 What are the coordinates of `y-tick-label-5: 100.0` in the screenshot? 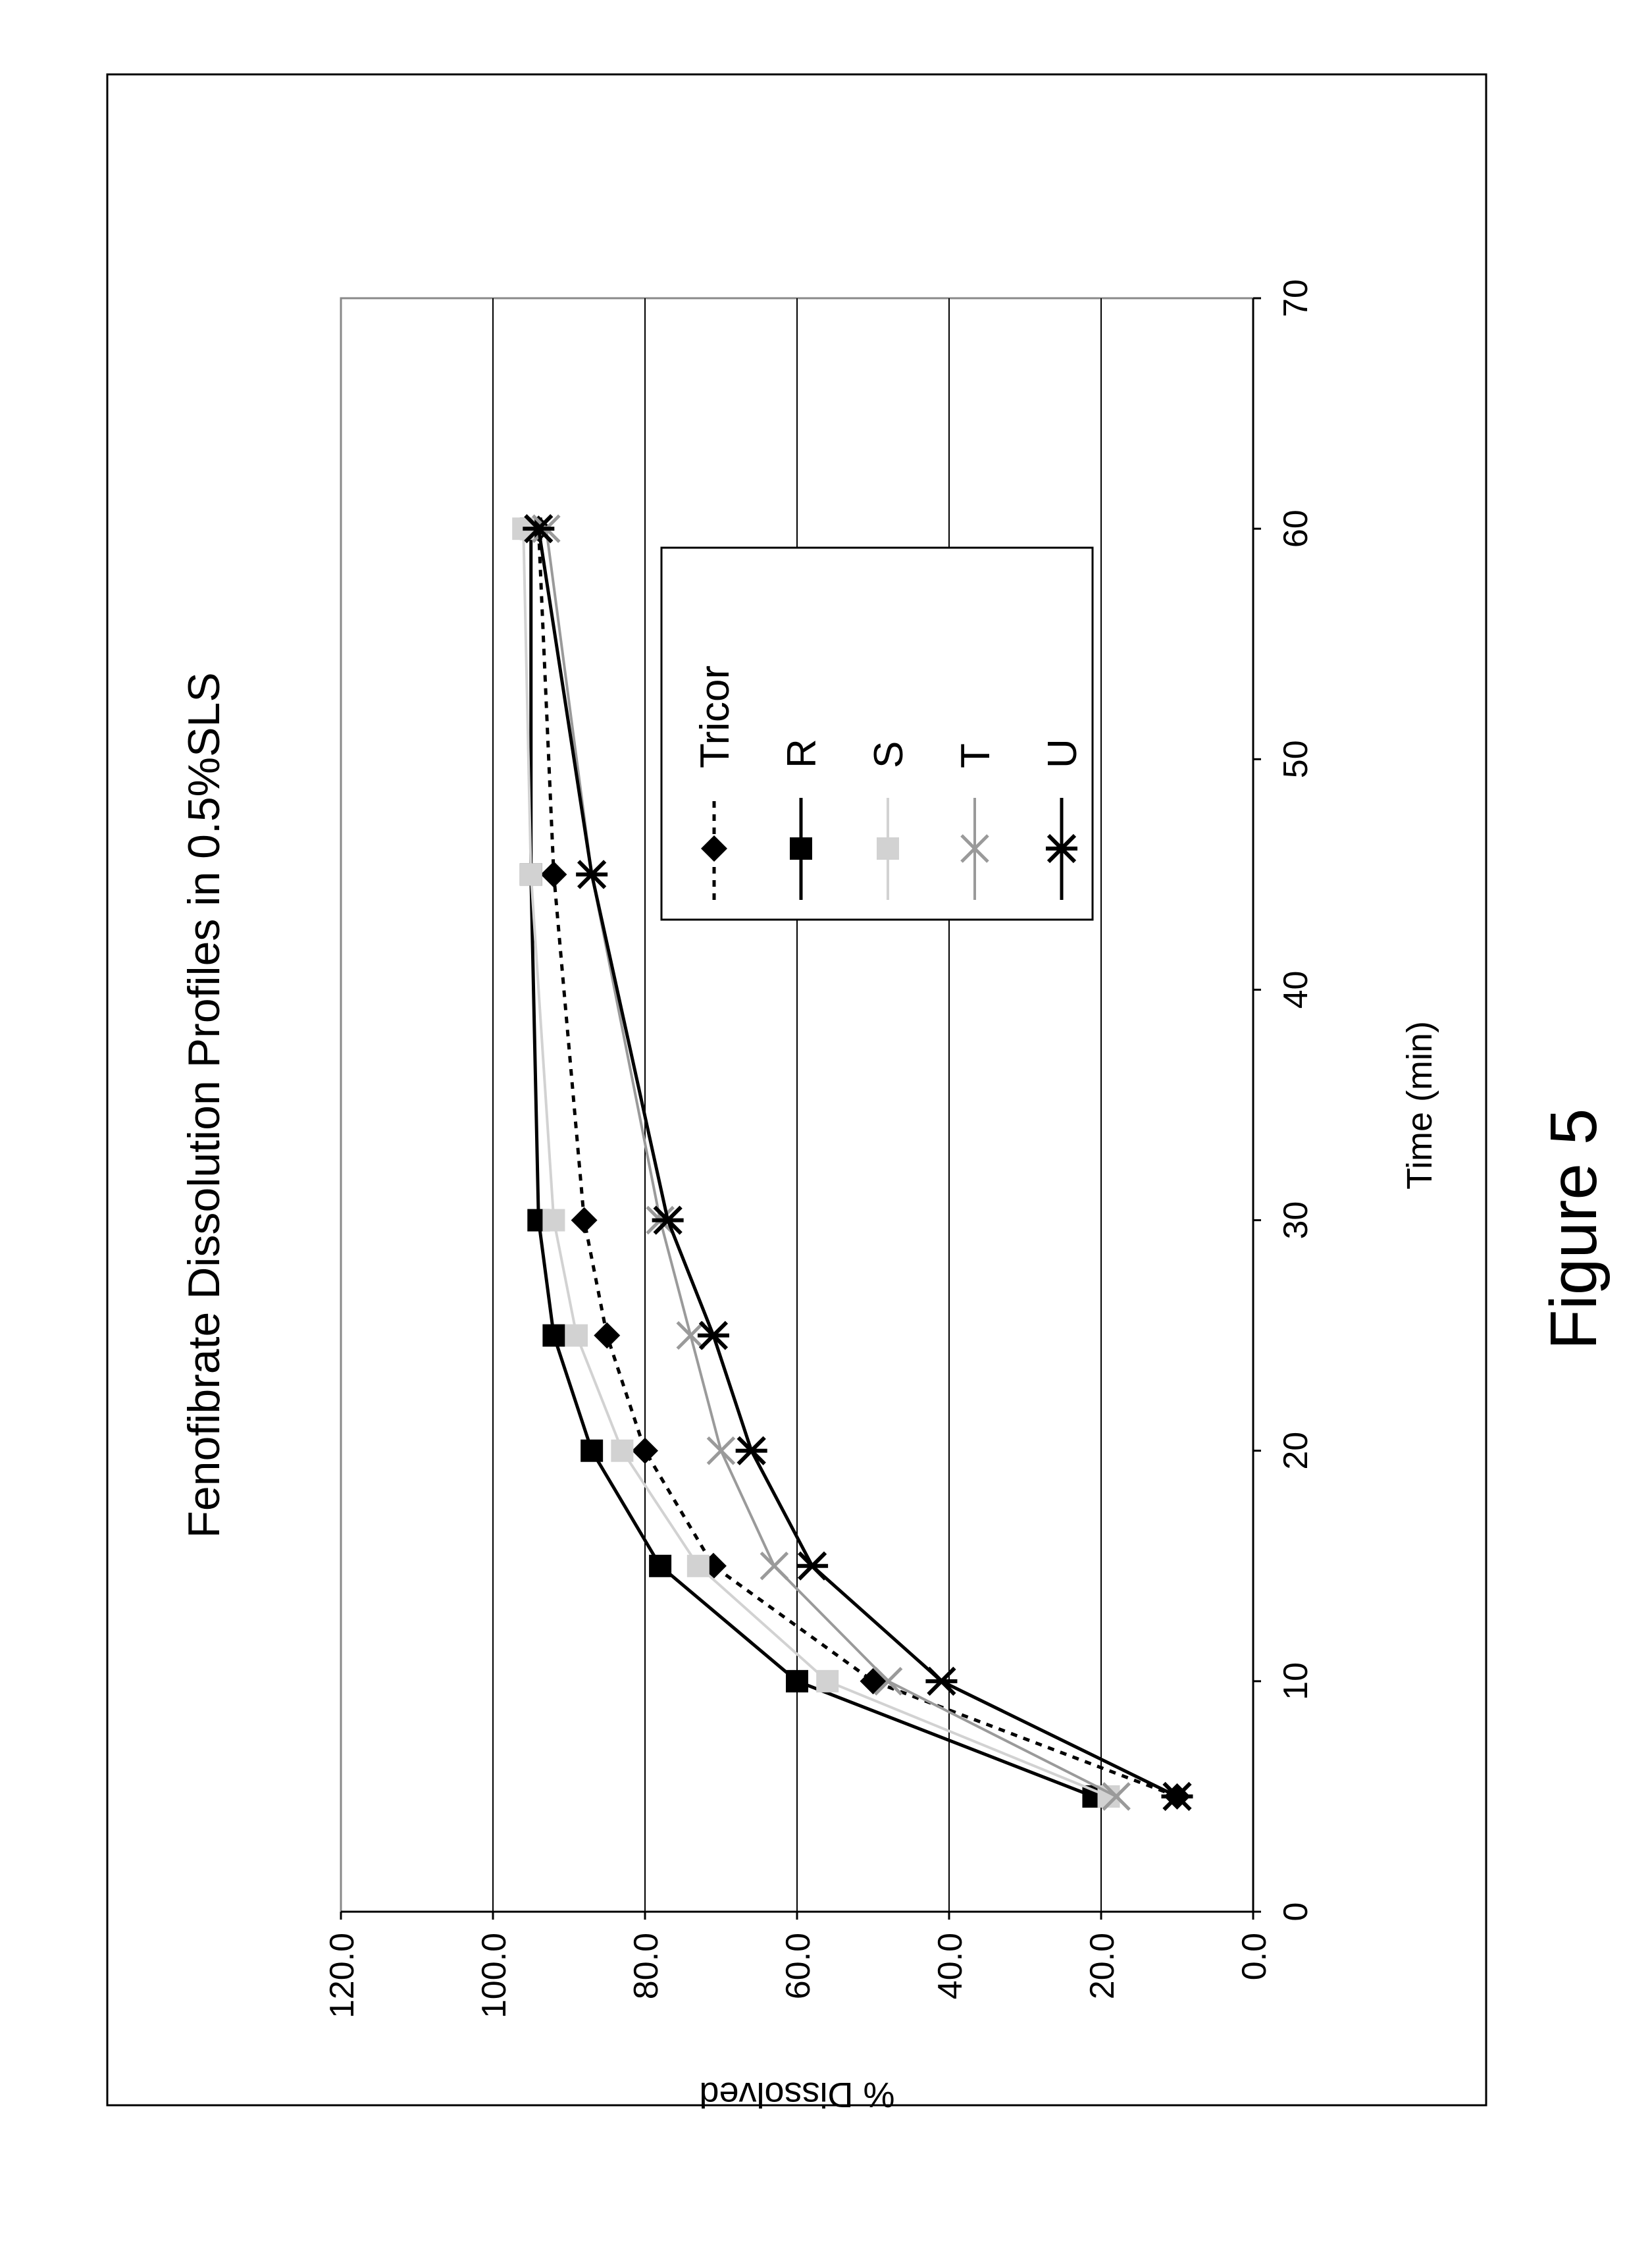 It's located at (494, 1976).